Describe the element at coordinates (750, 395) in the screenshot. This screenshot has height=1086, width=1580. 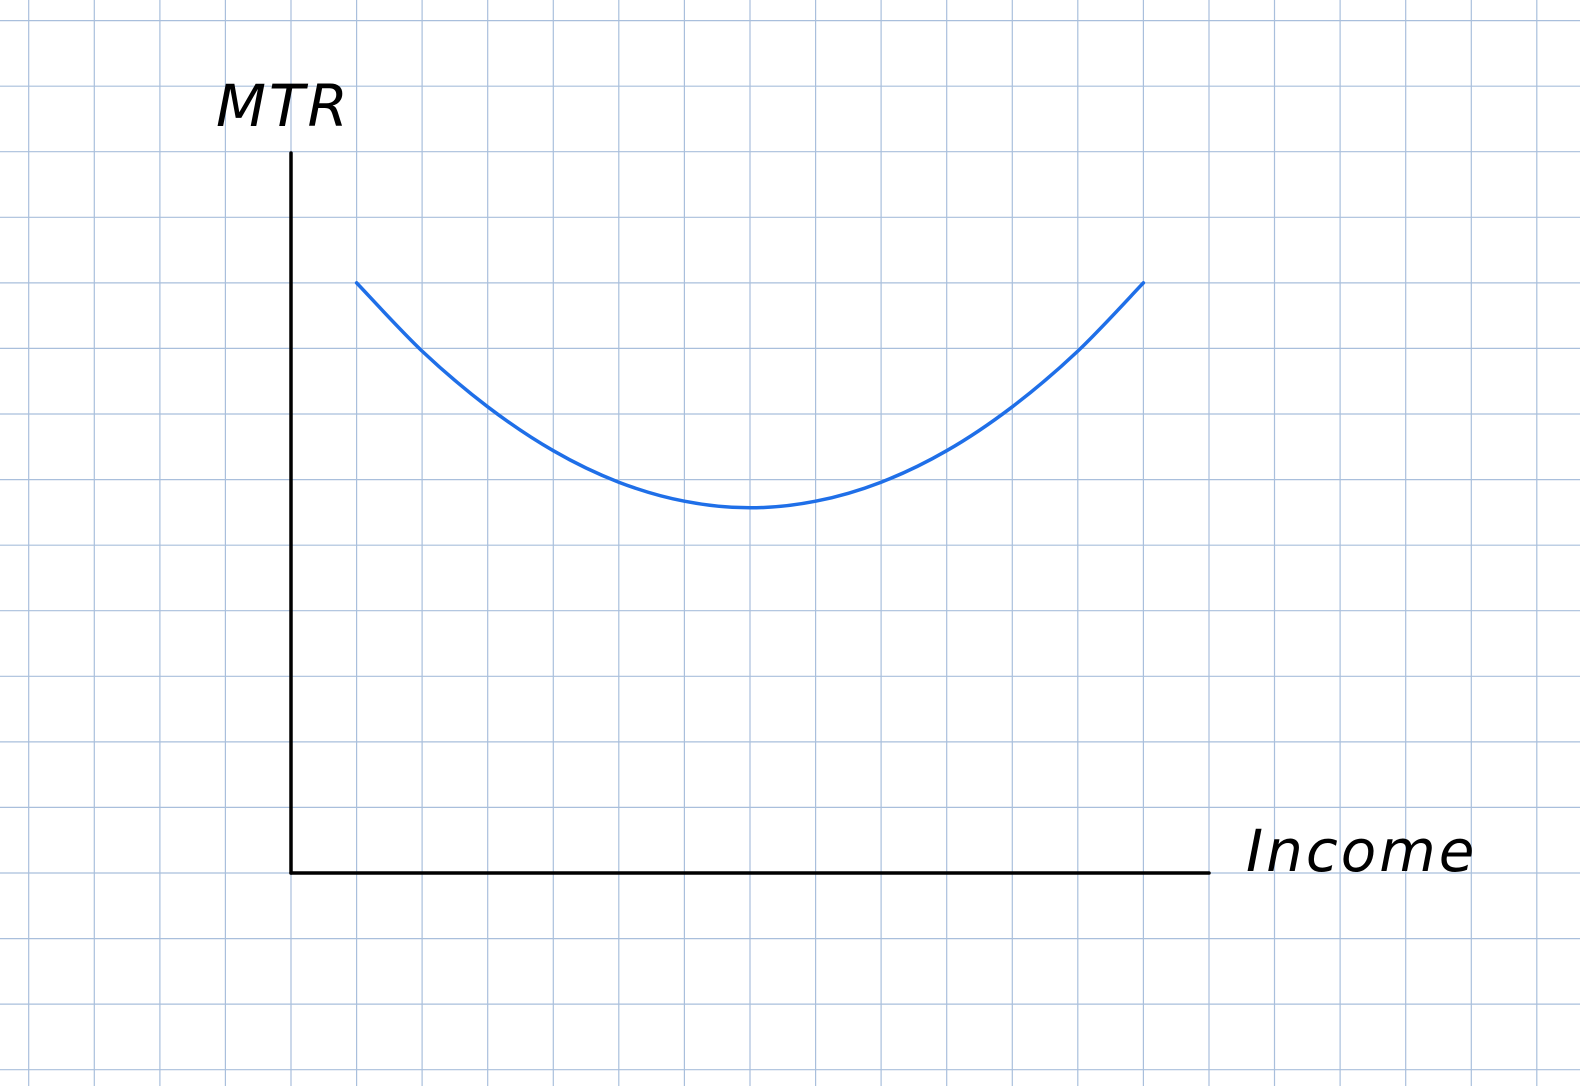
I see `series-line-mtr` at that location.